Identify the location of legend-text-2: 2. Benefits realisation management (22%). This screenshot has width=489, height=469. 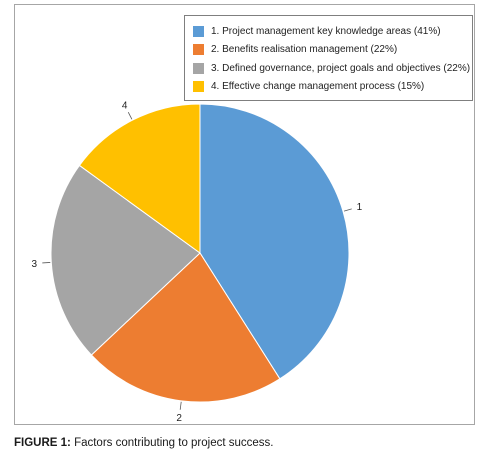
(304, 50).